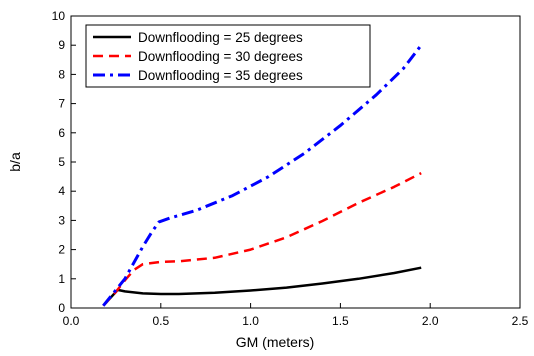 Image resolution: width=534 pixels, height=356 pixels. What do you see at coordinates (71, 321) in the screenshot?
I see `x-tick-label: 0.0` at bounding box center [71, 321].